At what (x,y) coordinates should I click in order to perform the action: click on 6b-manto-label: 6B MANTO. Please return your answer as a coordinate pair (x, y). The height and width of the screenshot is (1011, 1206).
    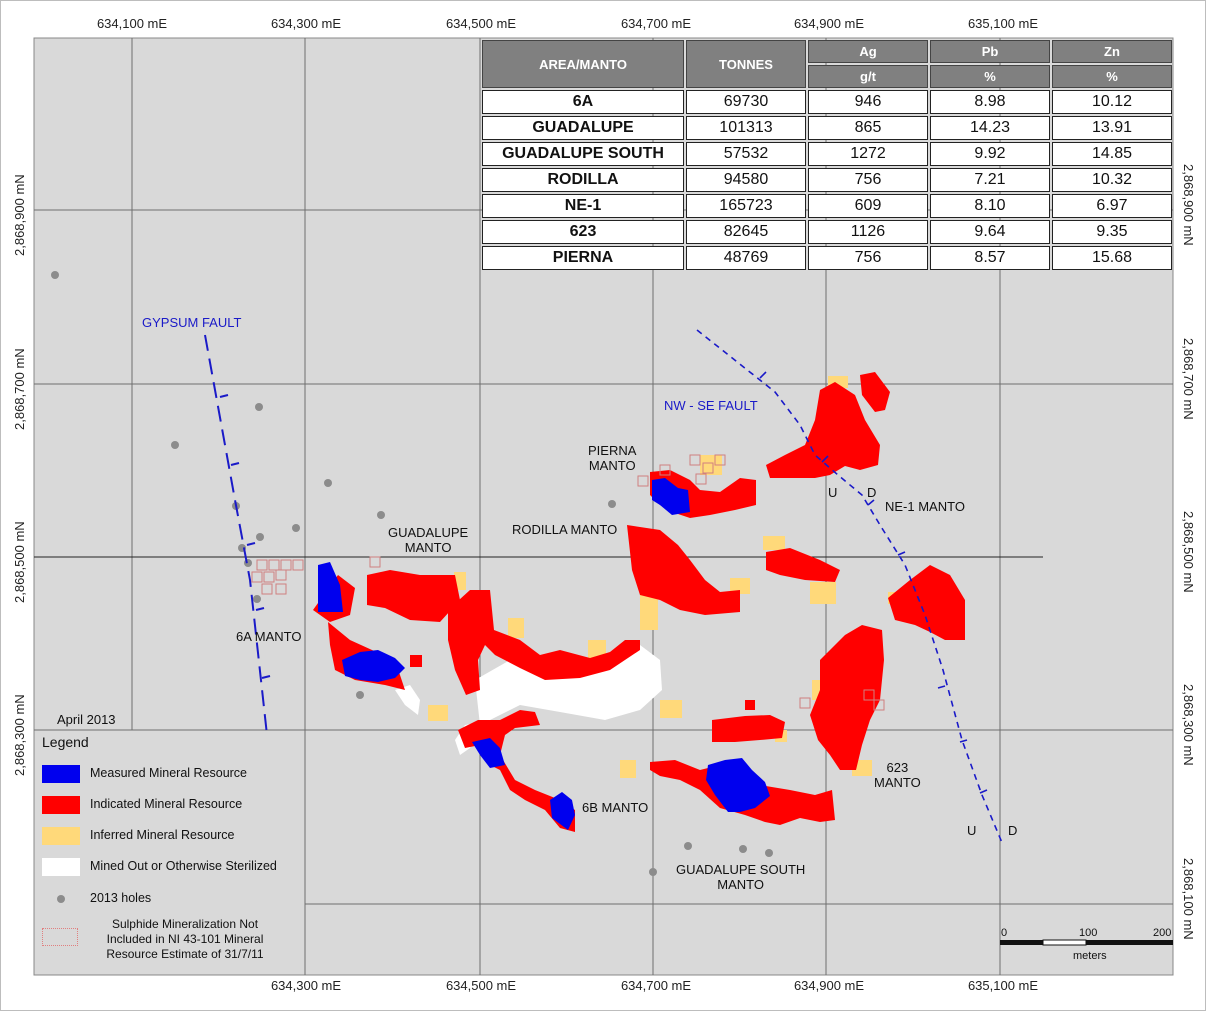
    Looking at the image, I should click on (615, 807).